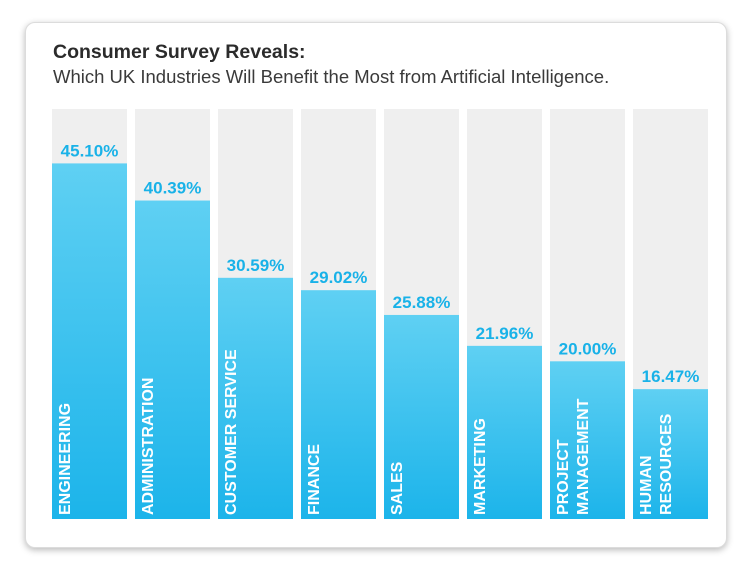 The height and width of the screenshot is (577, 750). I want to click on bar-human-resources, so click(670, 454).